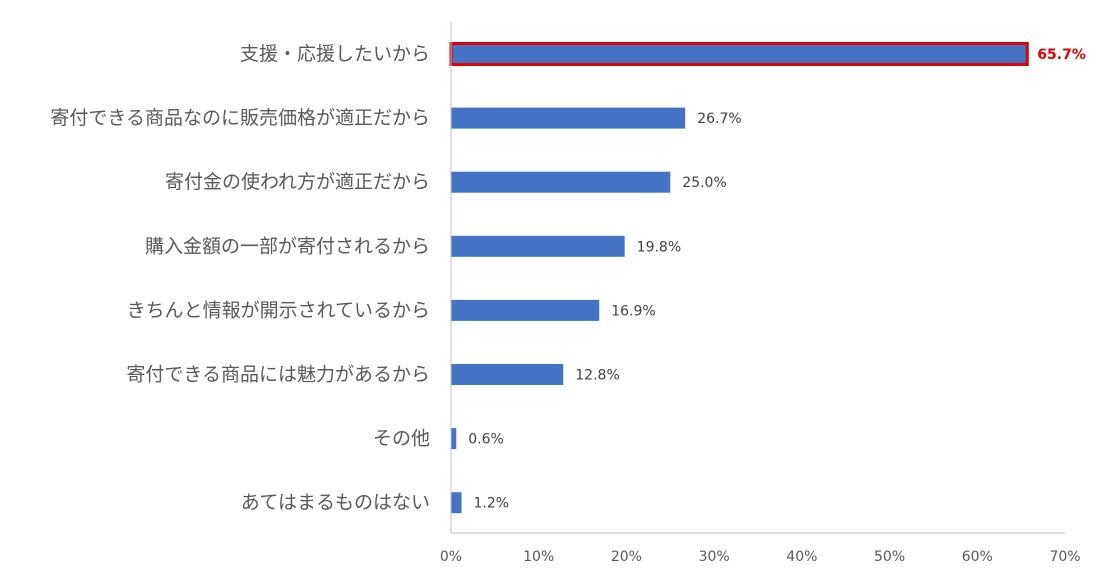  Describe the element at coordinates (486, 440) in the screenshot. I see `value-label-6: 0.6%` at that location.